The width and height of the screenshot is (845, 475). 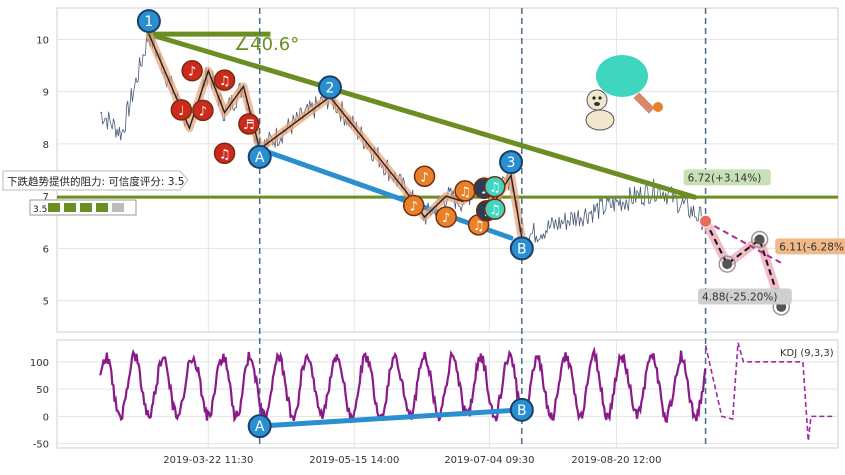 I want to click on paddle-icon, so click(x=629, y=84).